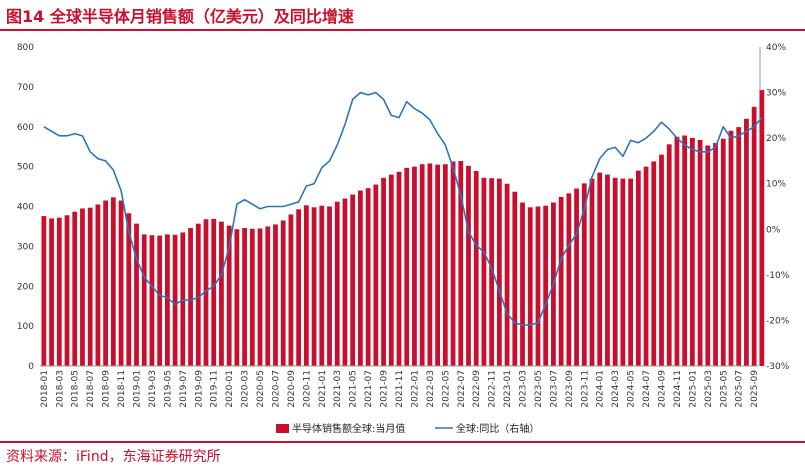 The image size is (805, 471). What do you see at coordinates (292, 389) in the screenshot?
I see `x-tick-label: 2020-09` at bounding box center [292, 389].